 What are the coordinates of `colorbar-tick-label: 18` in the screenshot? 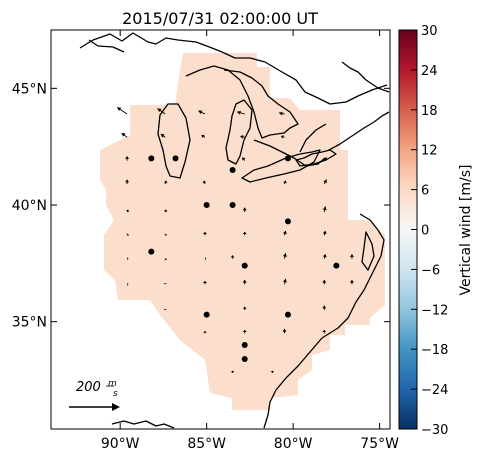 It's located at (429, 111).